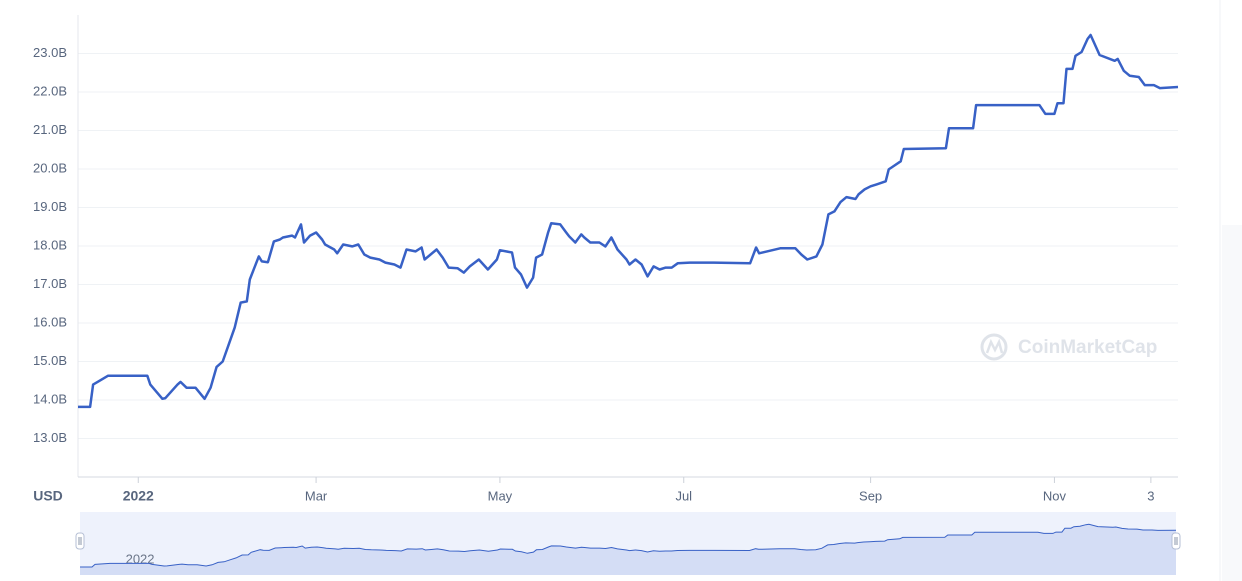 The height and width of the screenshot is (581, 1242). Describe the element at coordinates (1055, 495) in the screenshot. I see `x-tick-label: Nov` at that location.